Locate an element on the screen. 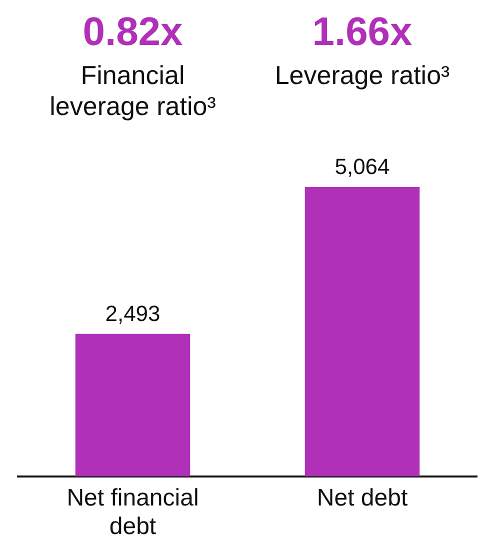 This screenshot has height=558, width=495. text: 1.66x is located at coordinates (362, 32).